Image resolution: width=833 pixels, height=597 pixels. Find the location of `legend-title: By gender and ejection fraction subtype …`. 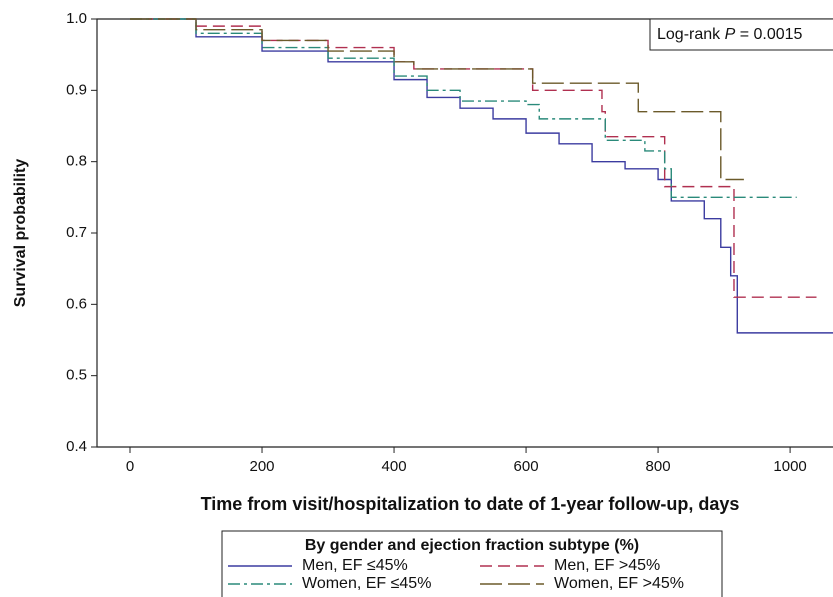

legend-title: By gender and ejection fraction subtype … is located at coordinates (472, 545).